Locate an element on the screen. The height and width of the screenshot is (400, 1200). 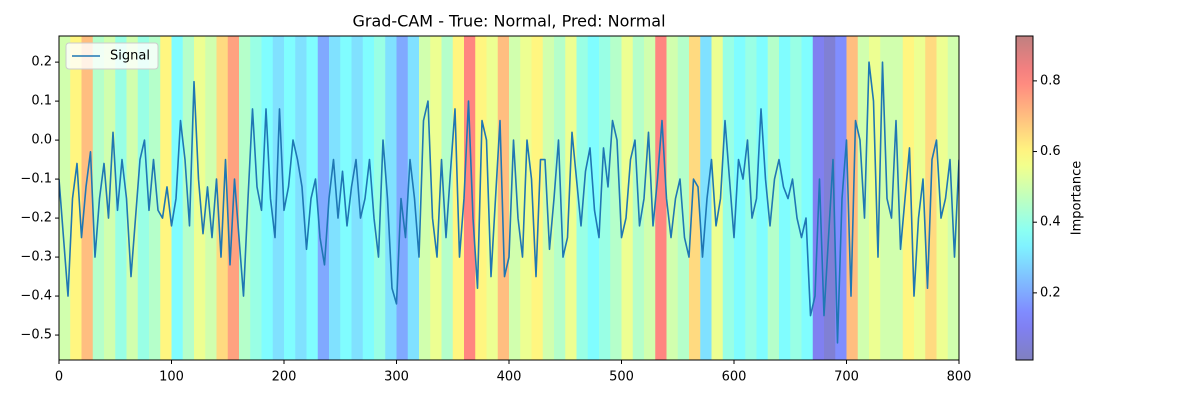
colorbar-tick-label: 0.4 is located at coordinates (1050, 222).